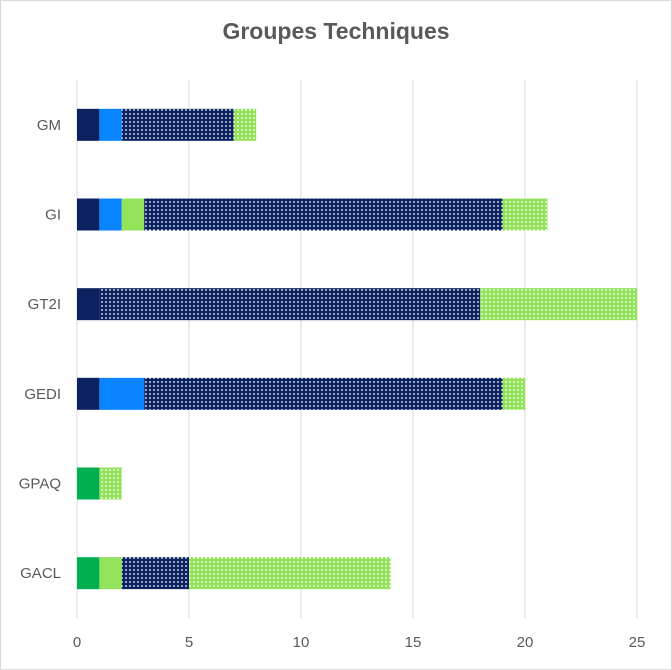 The height and width of the screenshot is (670, 672). What do you see at coordinates (44, 304) in the screenshot?
I see `y-category-label: GT2I` at bounding box center [44, 304].